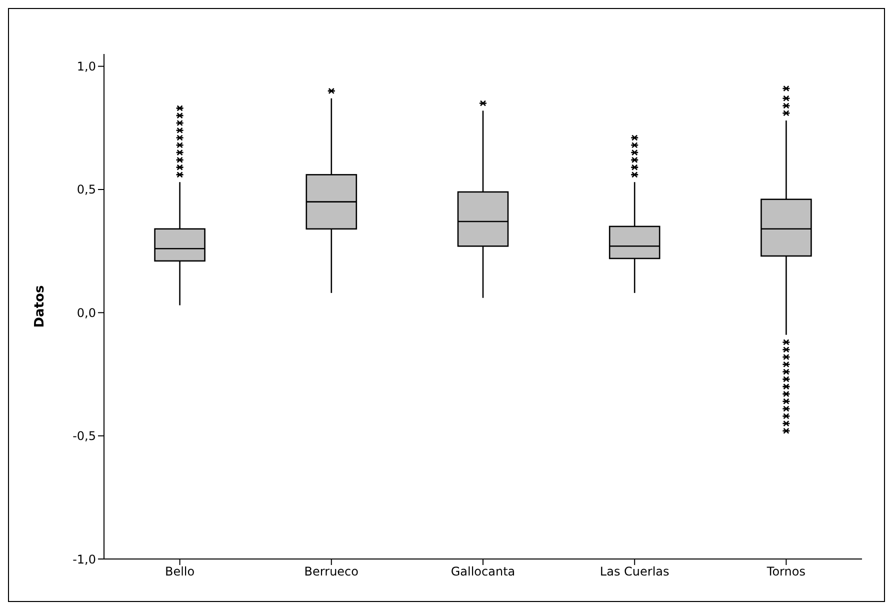  I want to click on x-tick-label: Tornos, so click(786, 571).